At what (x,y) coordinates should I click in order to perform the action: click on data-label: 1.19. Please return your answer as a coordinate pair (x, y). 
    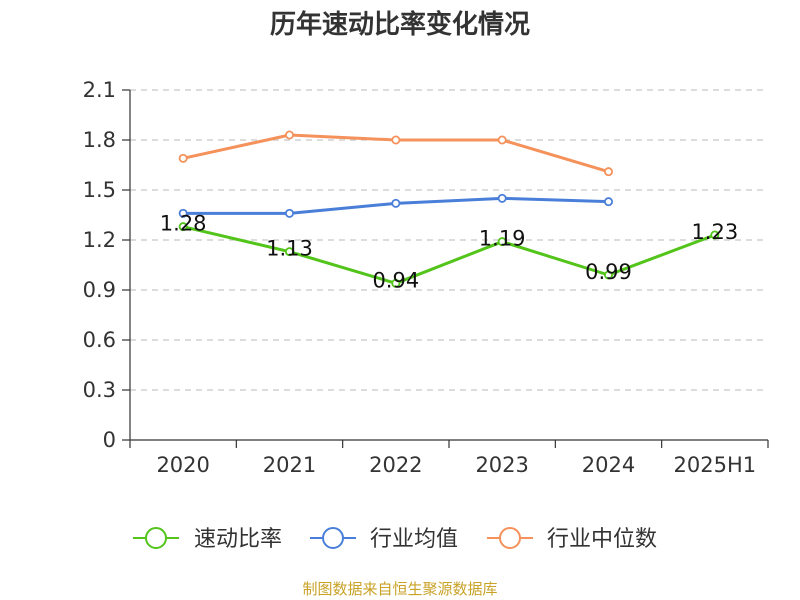
    Looking at the image, I should click on (502, 239).